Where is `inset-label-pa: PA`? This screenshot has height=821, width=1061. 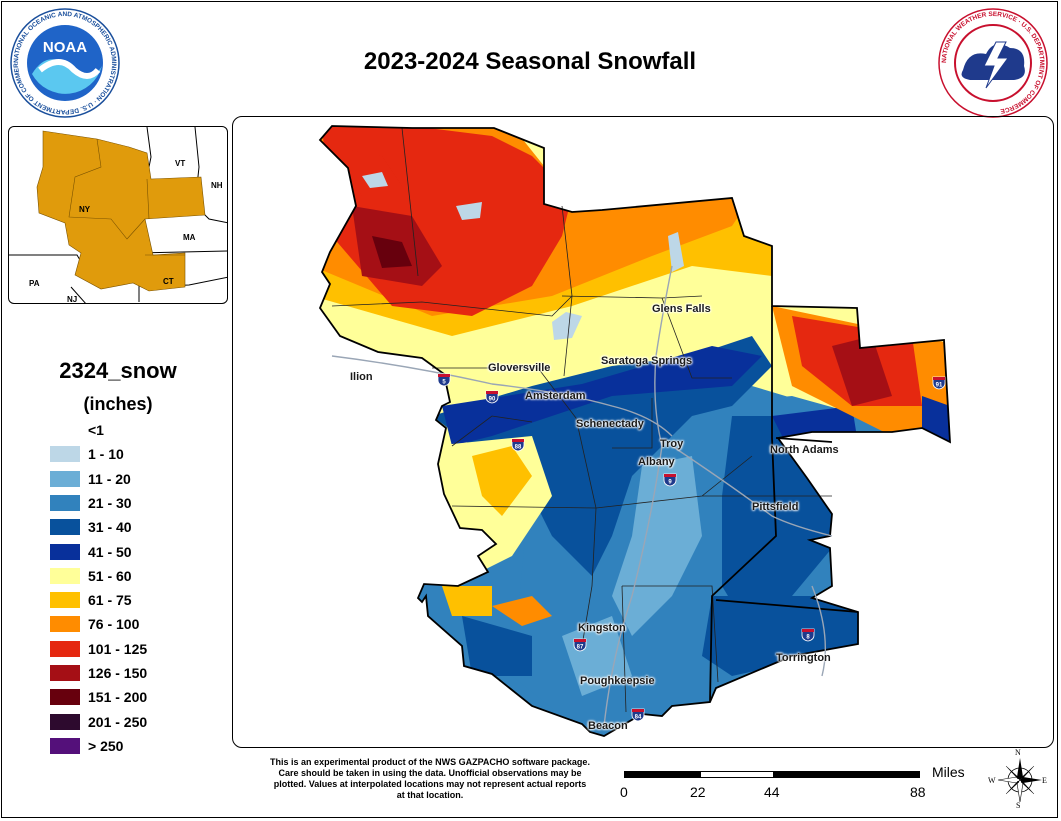 inset-label-pa: PA is located at coordinates (34, 283).